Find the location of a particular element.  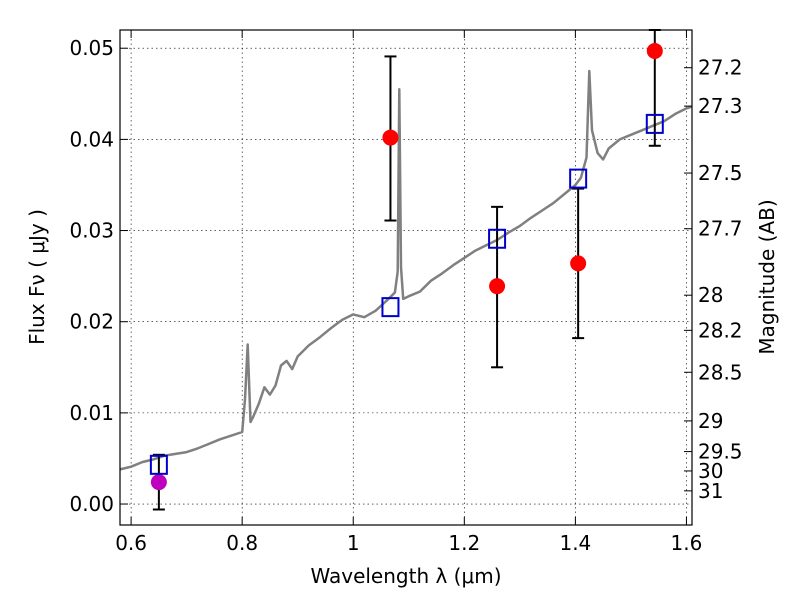

y-axis-title: Flux Fν ( μJy ) is located at coordinates (37, 277).